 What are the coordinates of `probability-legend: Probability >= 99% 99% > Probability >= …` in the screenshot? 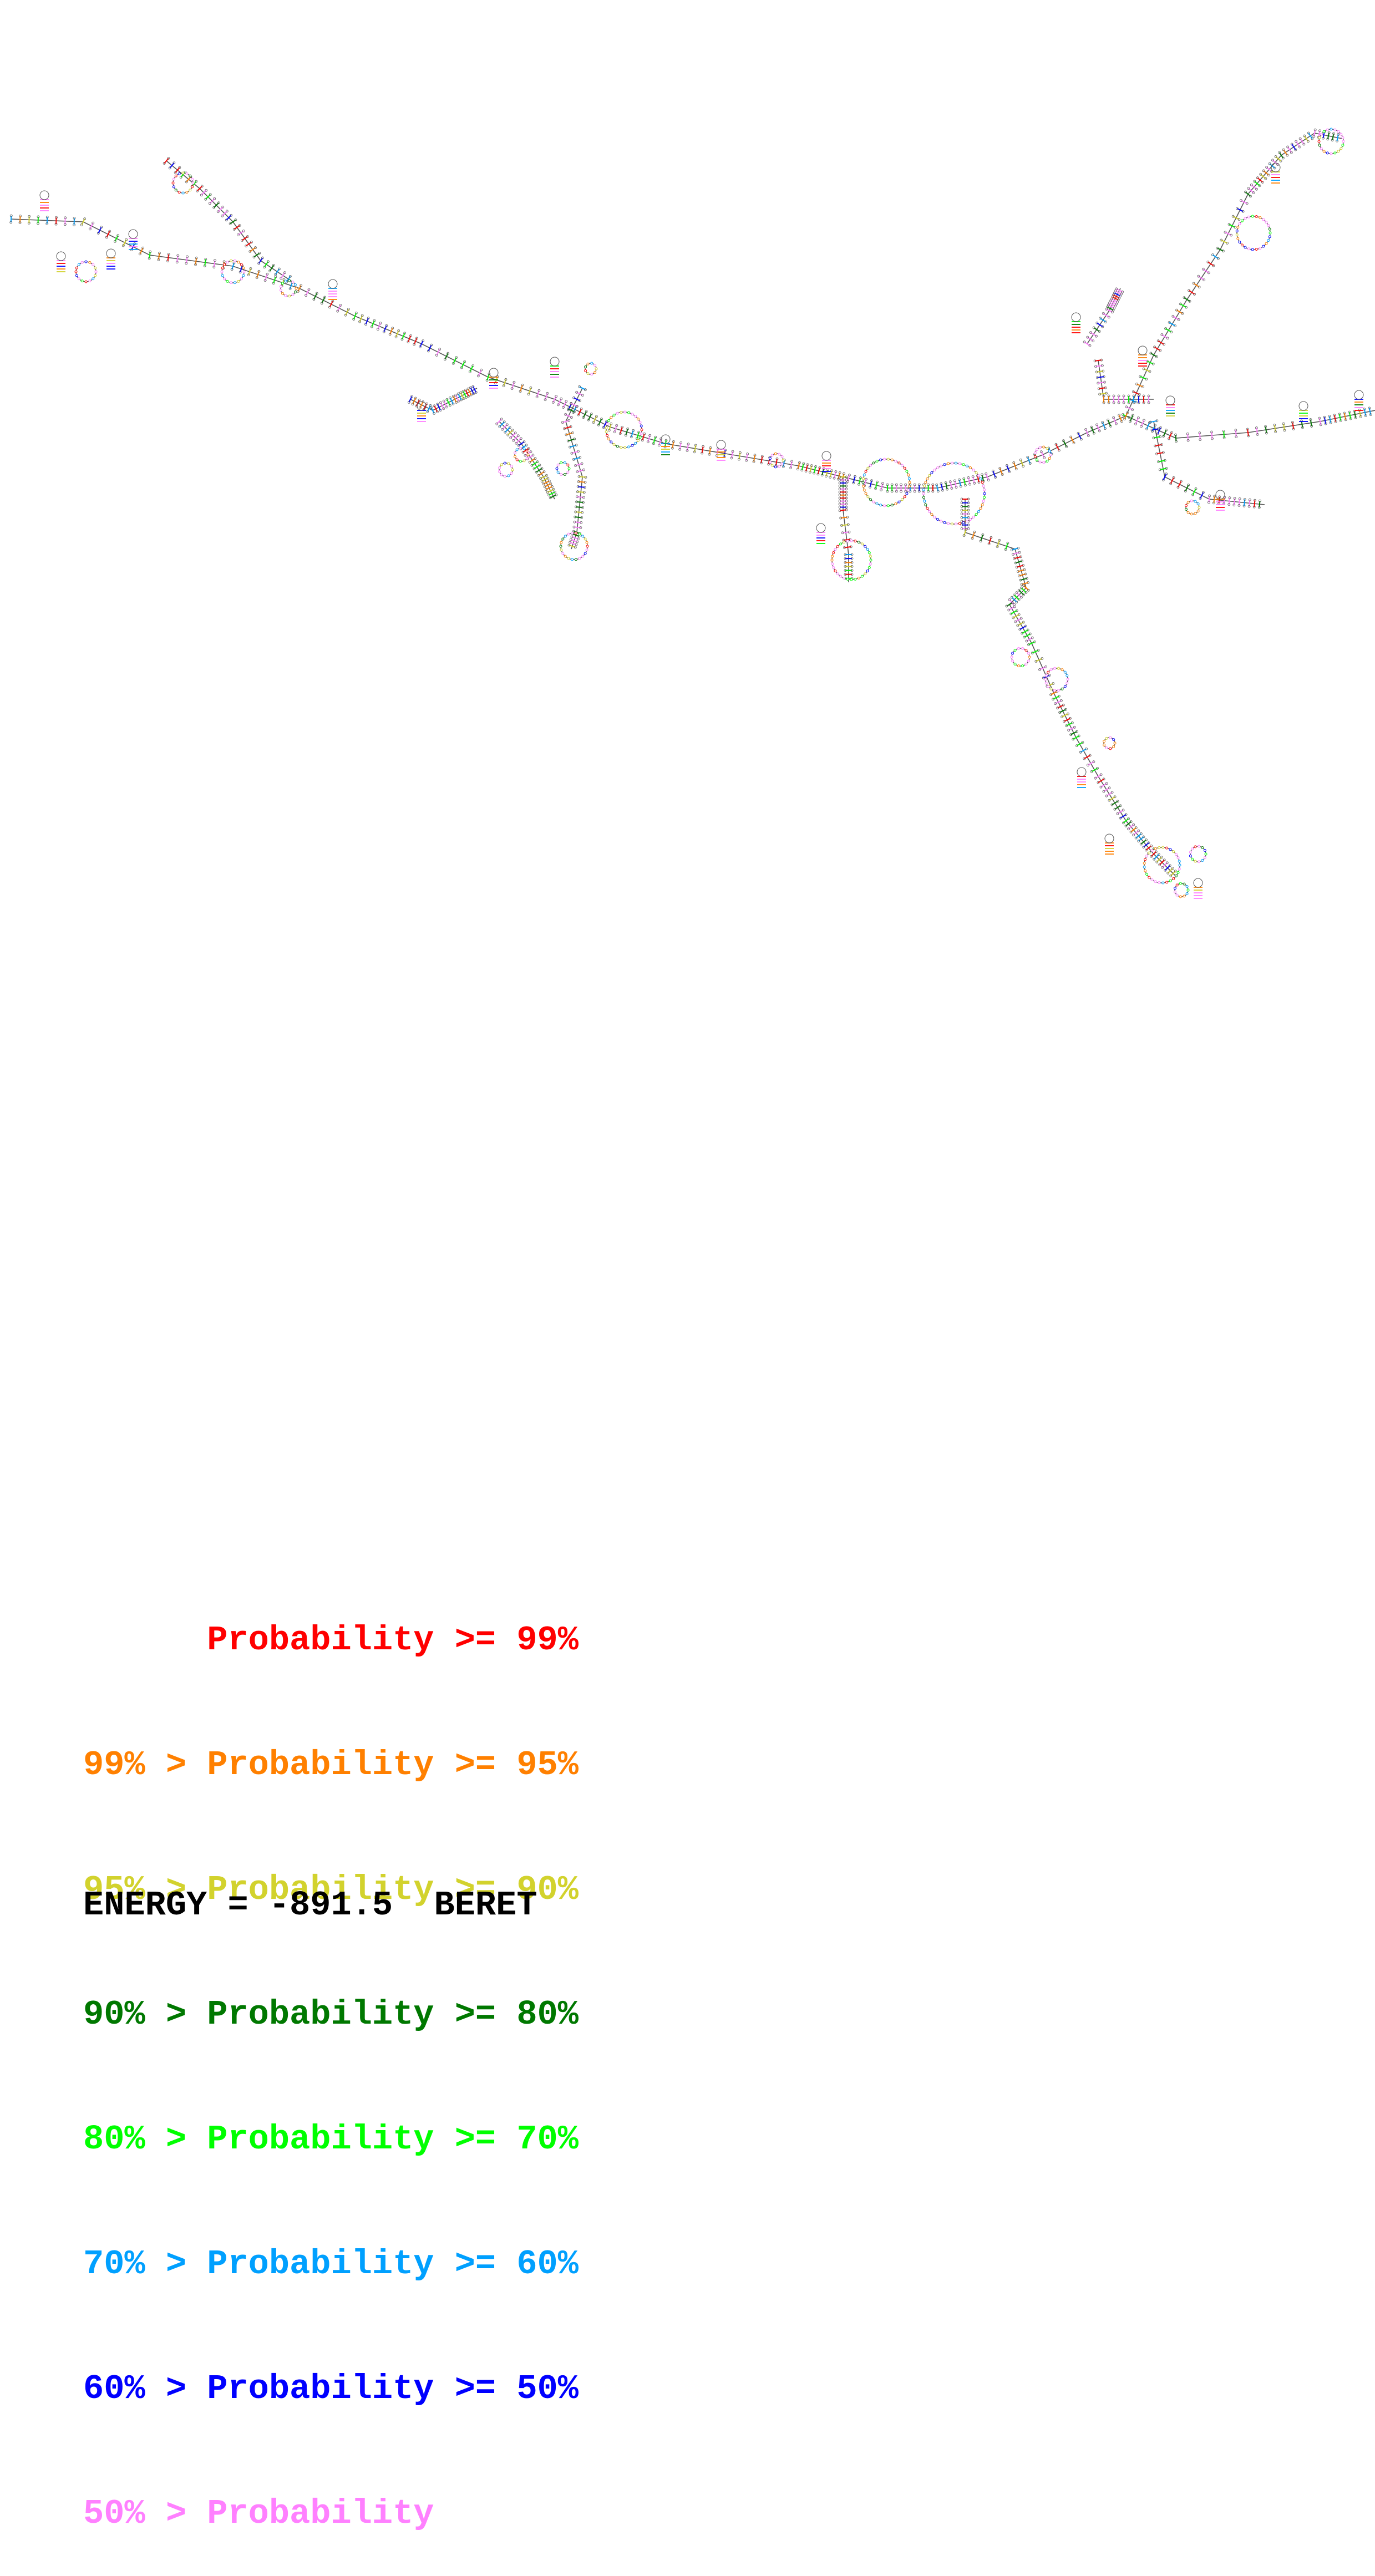 It's located at (331, 2056).